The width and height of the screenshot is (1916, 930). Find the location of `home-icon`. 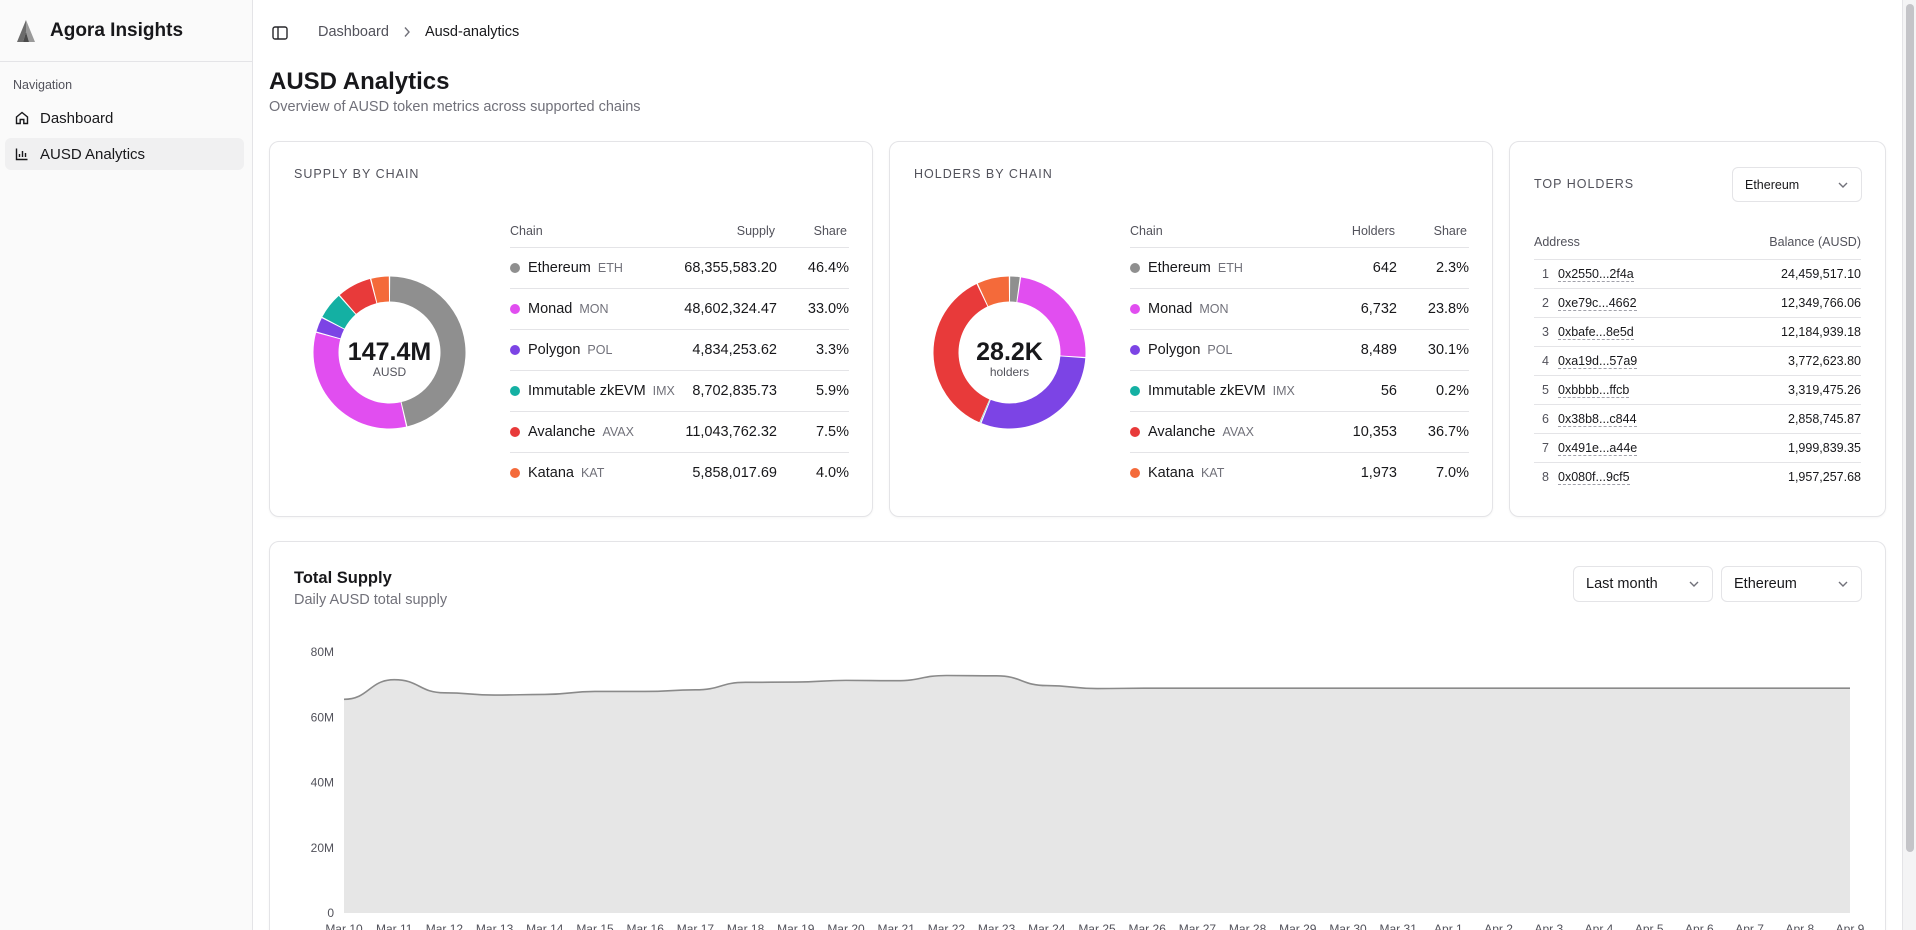

home-icon is located at coordinates (22, 118).